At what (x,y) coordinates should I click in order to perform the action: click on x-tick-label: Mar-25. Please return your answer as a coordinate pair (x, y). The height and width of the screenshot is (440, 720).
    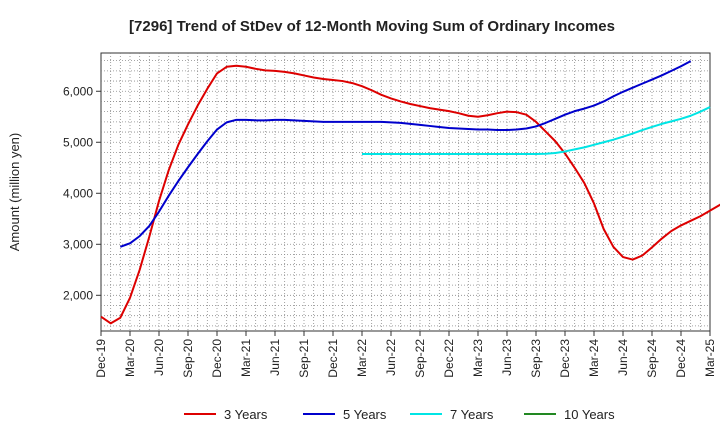
    Looking at the image, I should click on (710, 358).